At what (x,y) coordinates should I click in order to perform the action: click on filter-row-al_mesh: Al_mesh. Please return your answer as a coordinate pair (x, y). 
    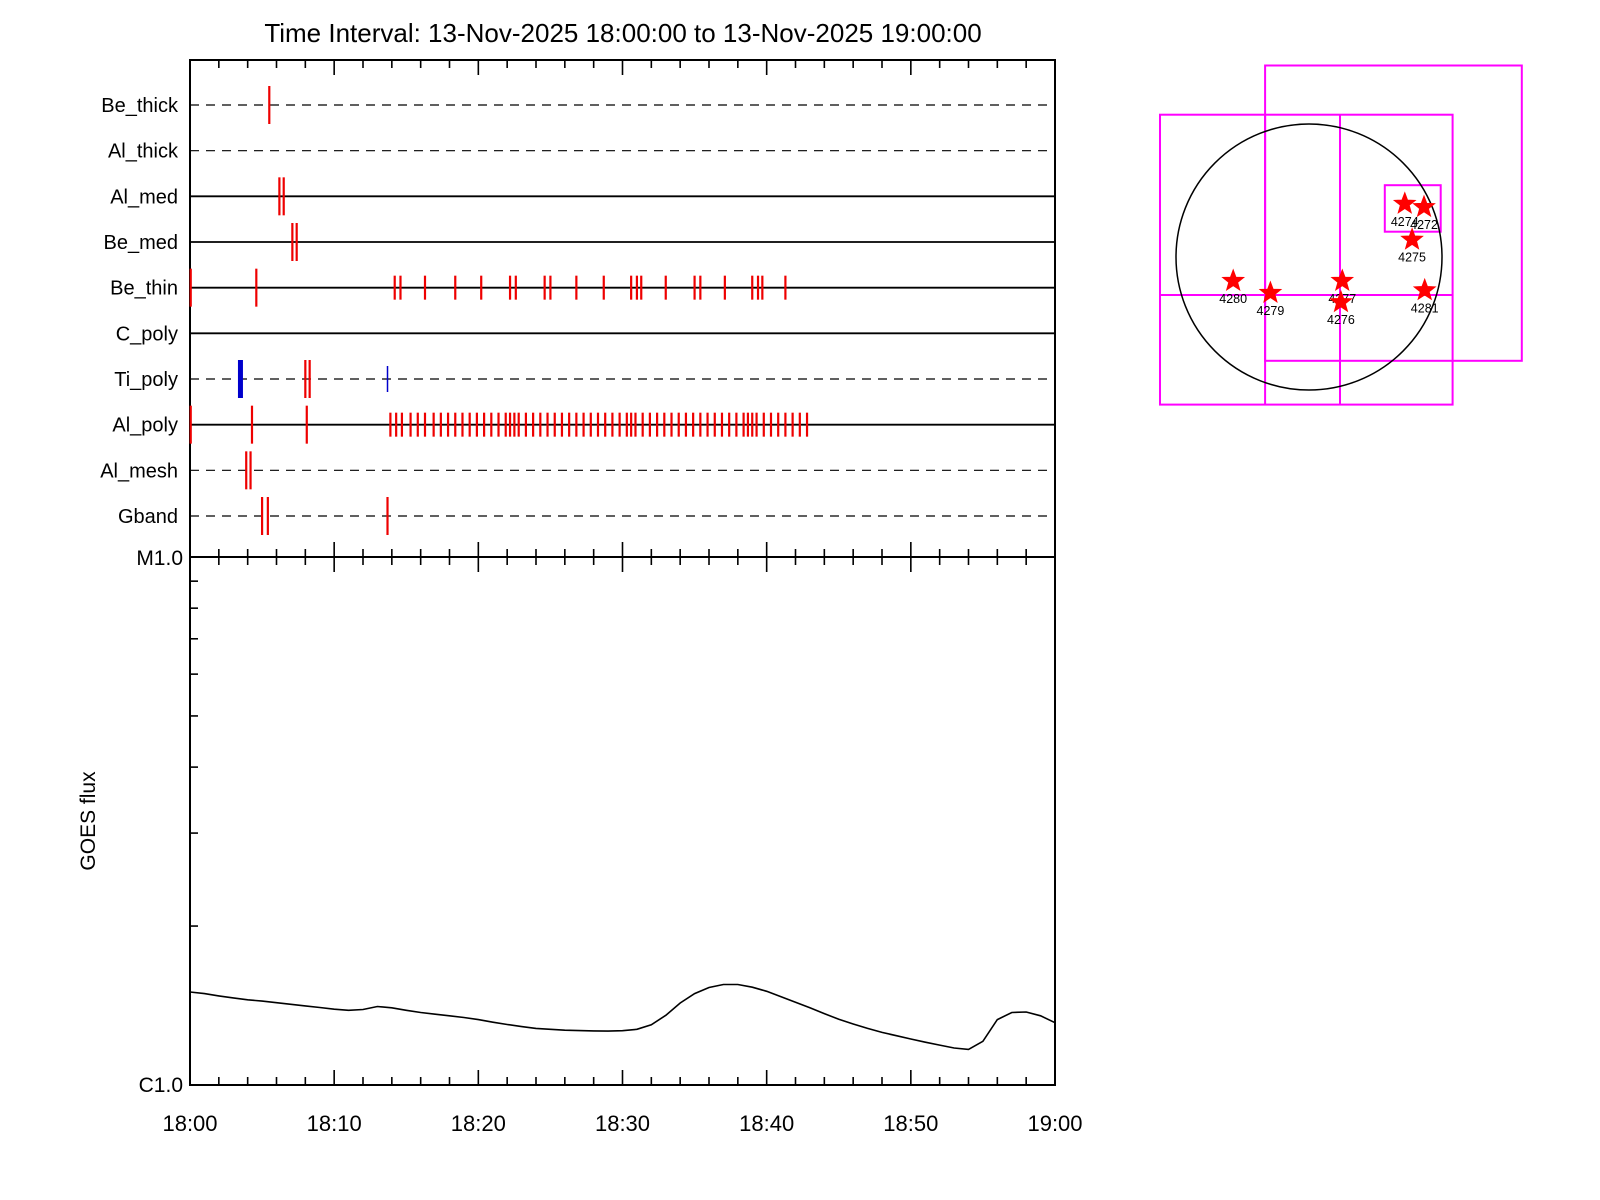
    Looking at the image, I should click on (577, 470).